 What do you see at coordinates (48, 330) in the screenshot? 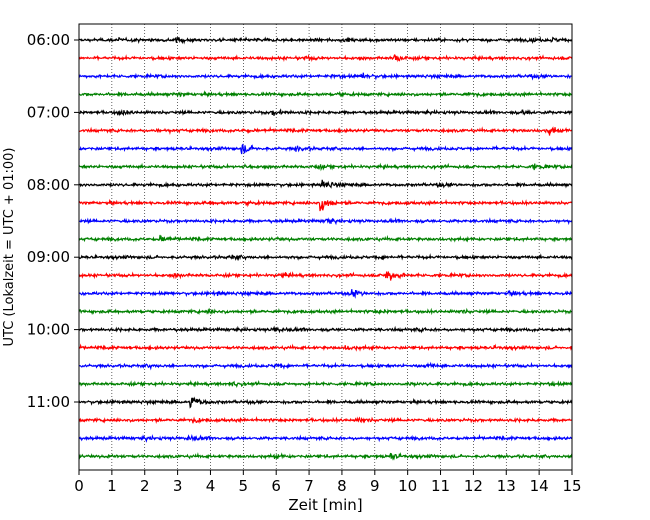
I see `y-tick-label: 10:00` at bounding box center [48, 330].